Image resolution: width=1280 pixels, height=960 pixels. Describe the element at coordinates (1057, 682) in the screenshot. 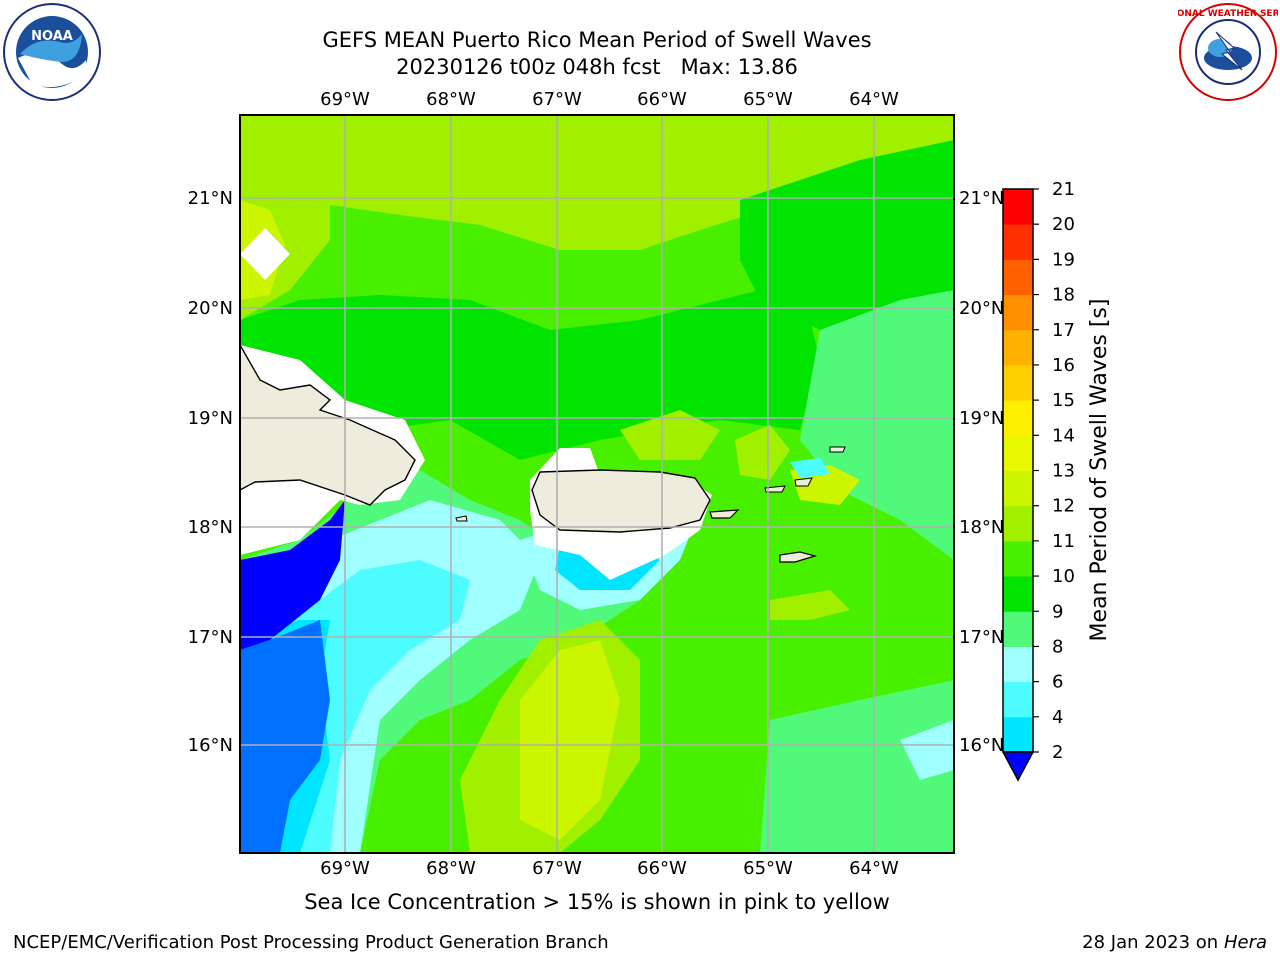

I see `colorbar-tick-label: 6` at that location.